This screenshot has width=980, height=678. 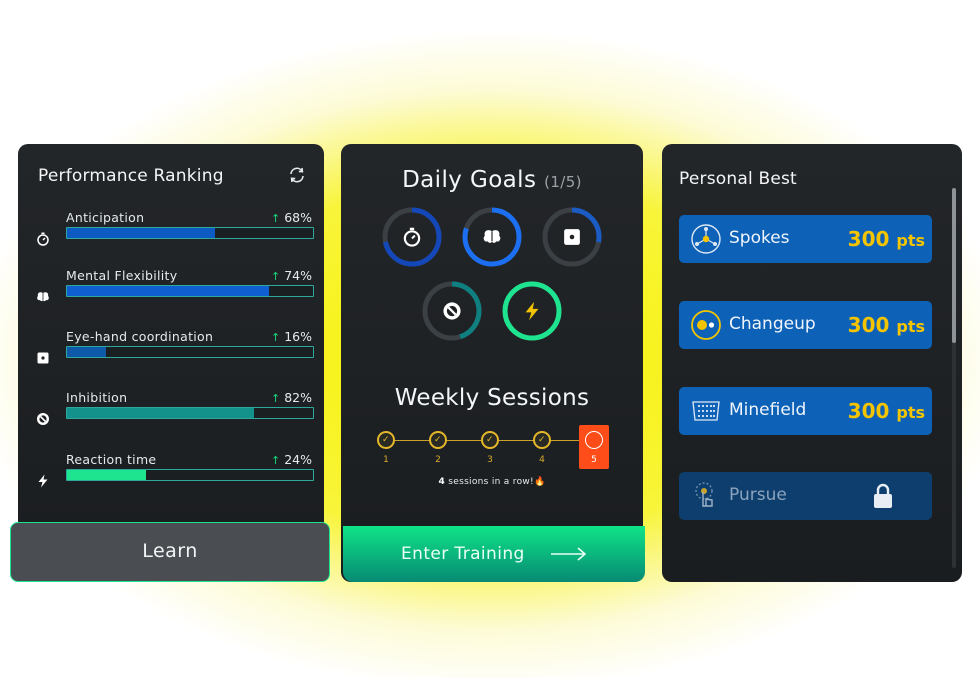 I want to click on personal-best-minefield: Minefield 300 pts, so click(x=805, y=411).